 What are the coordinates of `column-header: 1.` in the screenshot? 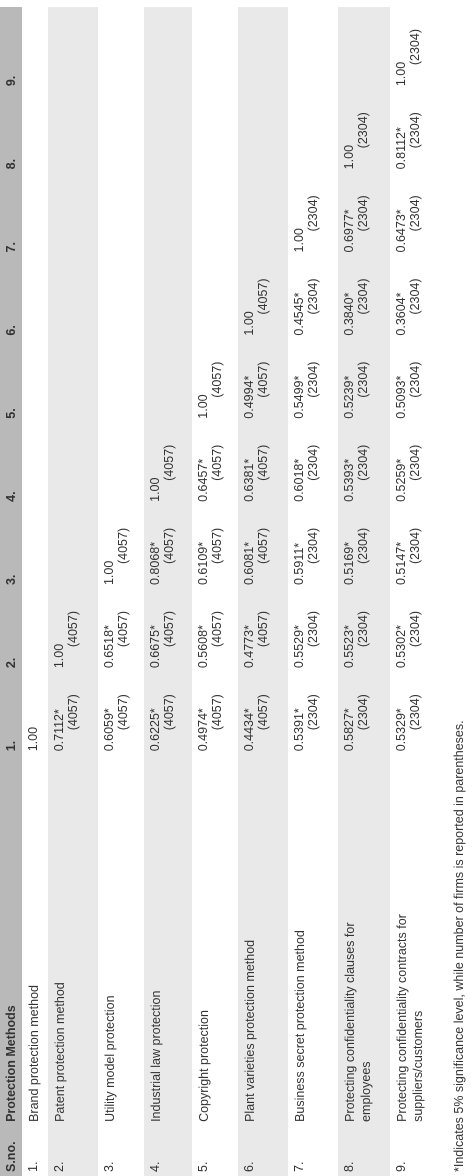 It's located at (11, 714).